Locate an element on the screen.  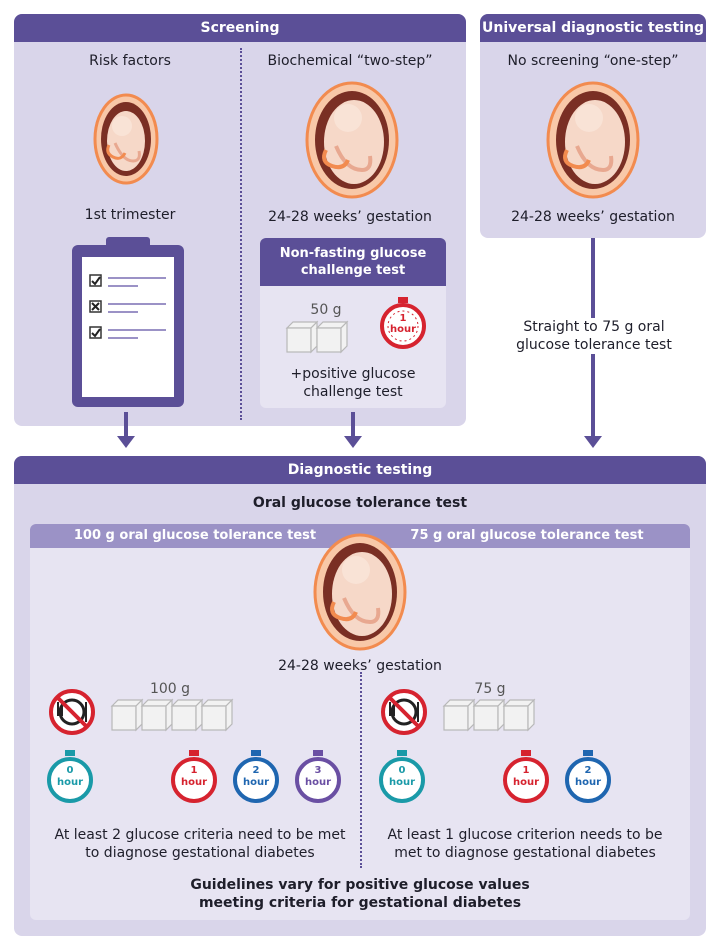
left-timers: 0 hour 1 hour 2 hour 3 hour is located at coordinates (199, 778).